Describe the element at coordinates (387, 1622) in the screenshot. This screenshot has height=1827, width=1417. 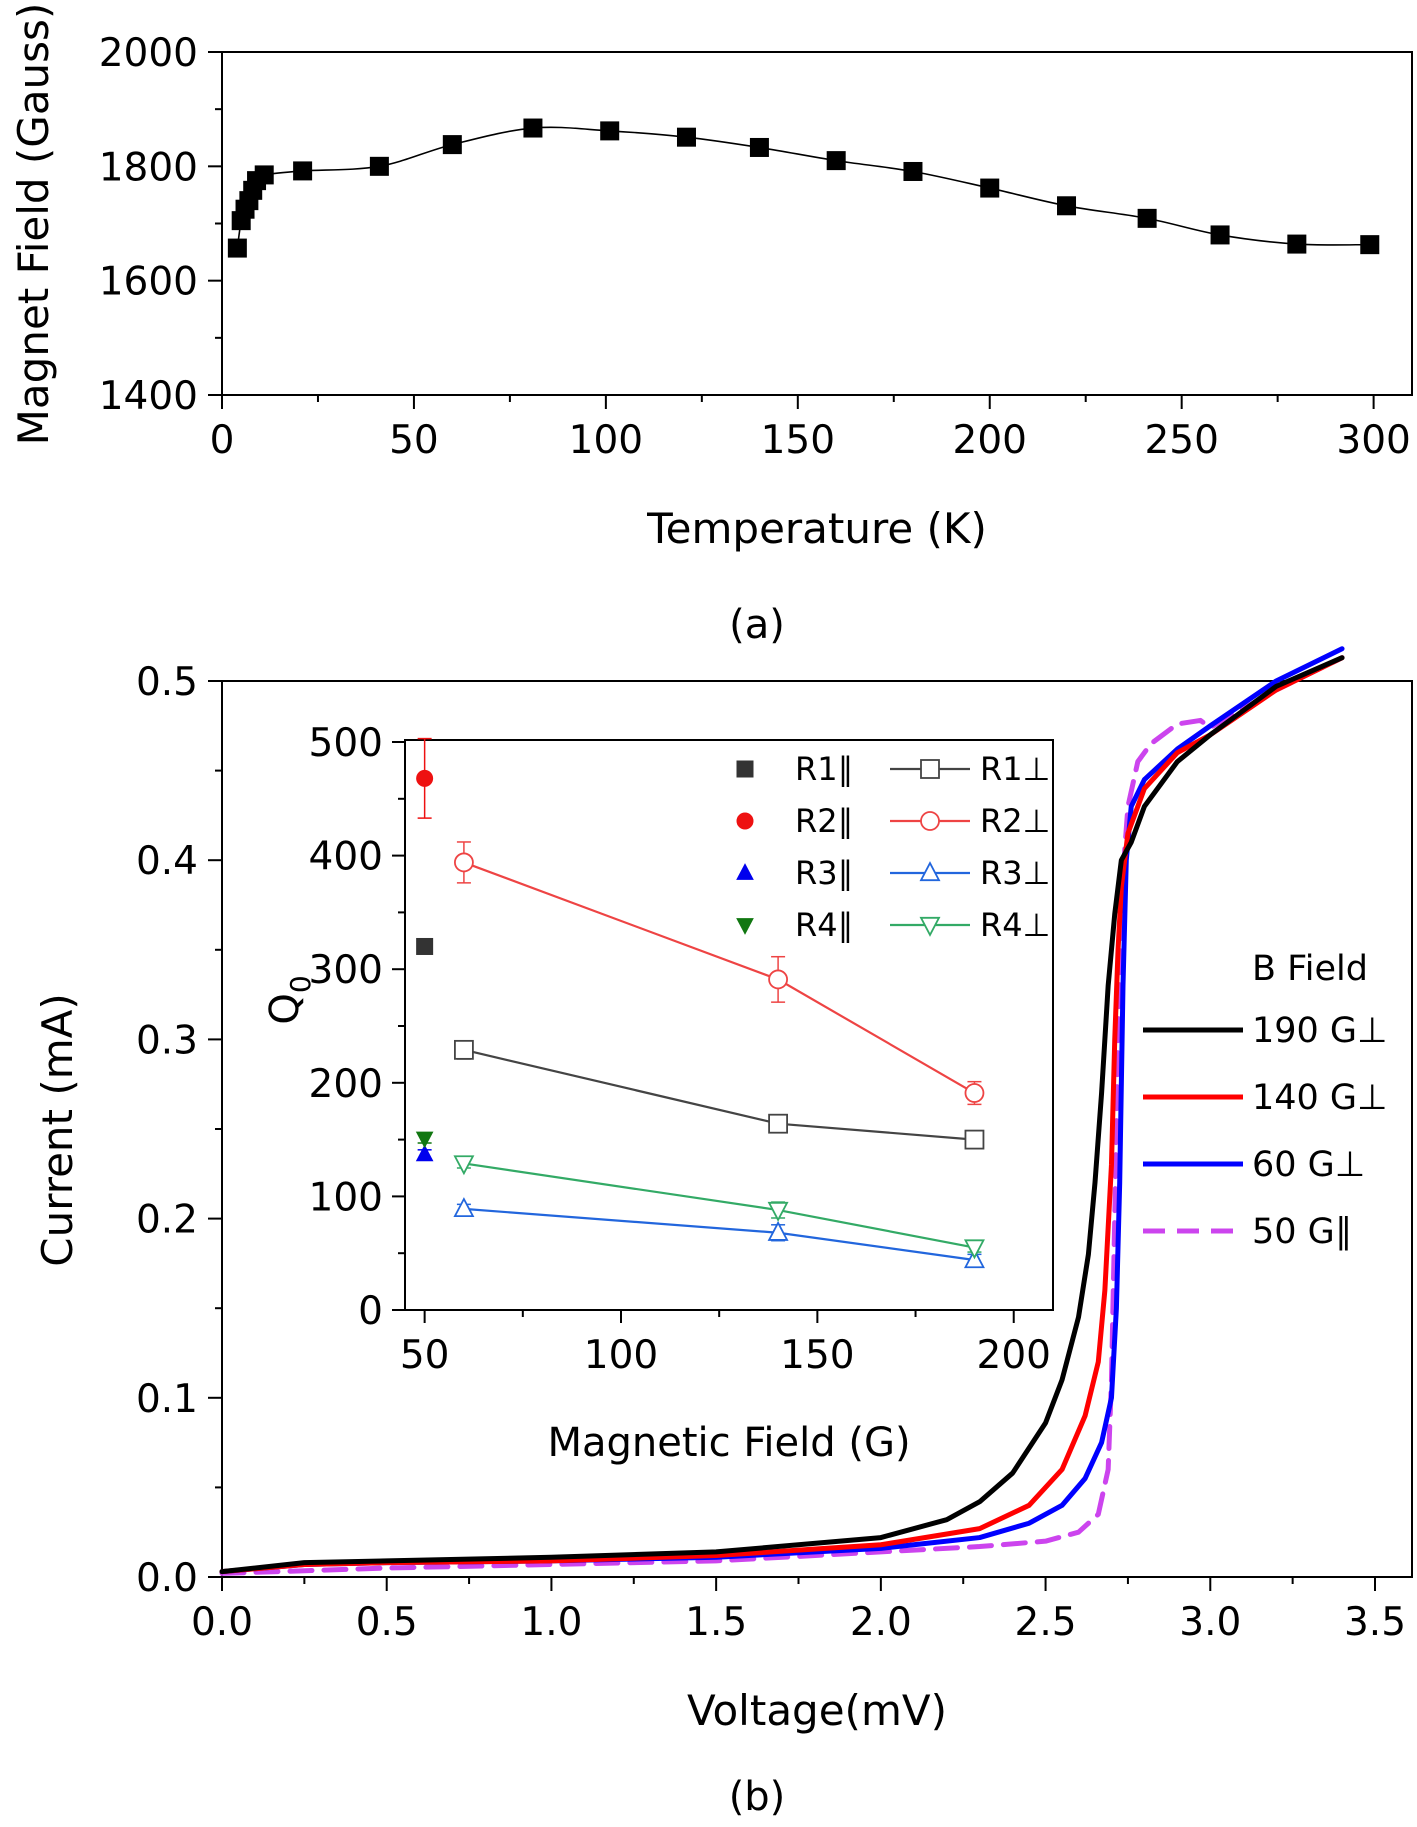
I see `panel-b-xtick-label: 0.5` at that location.